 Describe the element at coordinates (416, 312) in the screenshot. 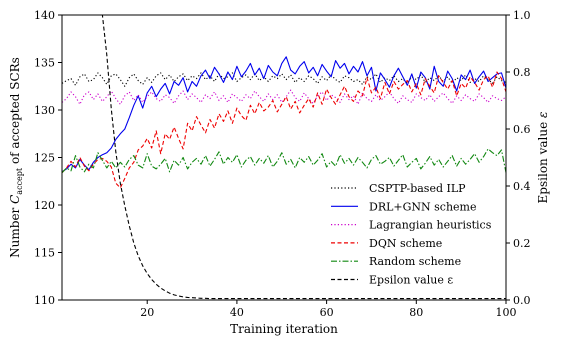

I see `x-tick-label: 80` at that location.